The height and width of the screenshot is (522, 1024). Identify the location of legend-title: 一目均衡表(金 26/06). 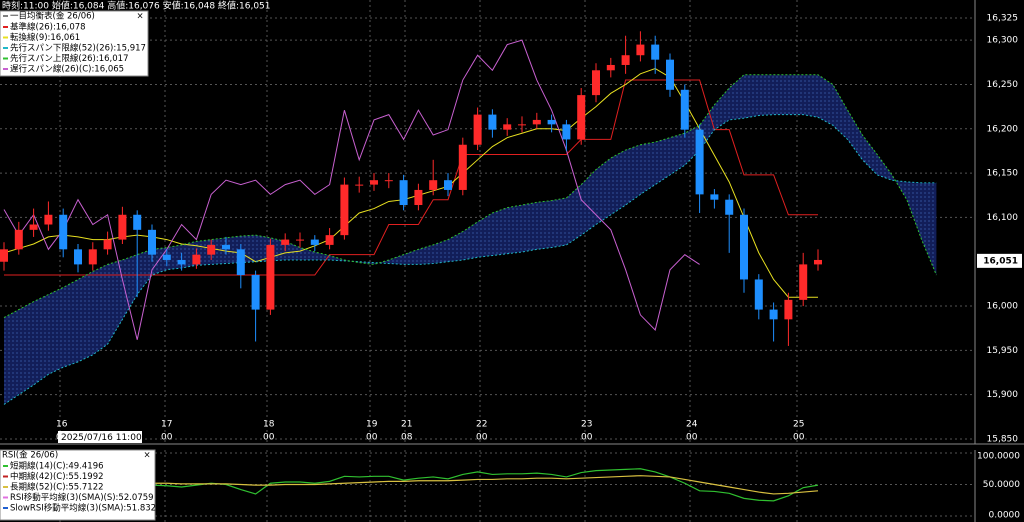
(52, 16).